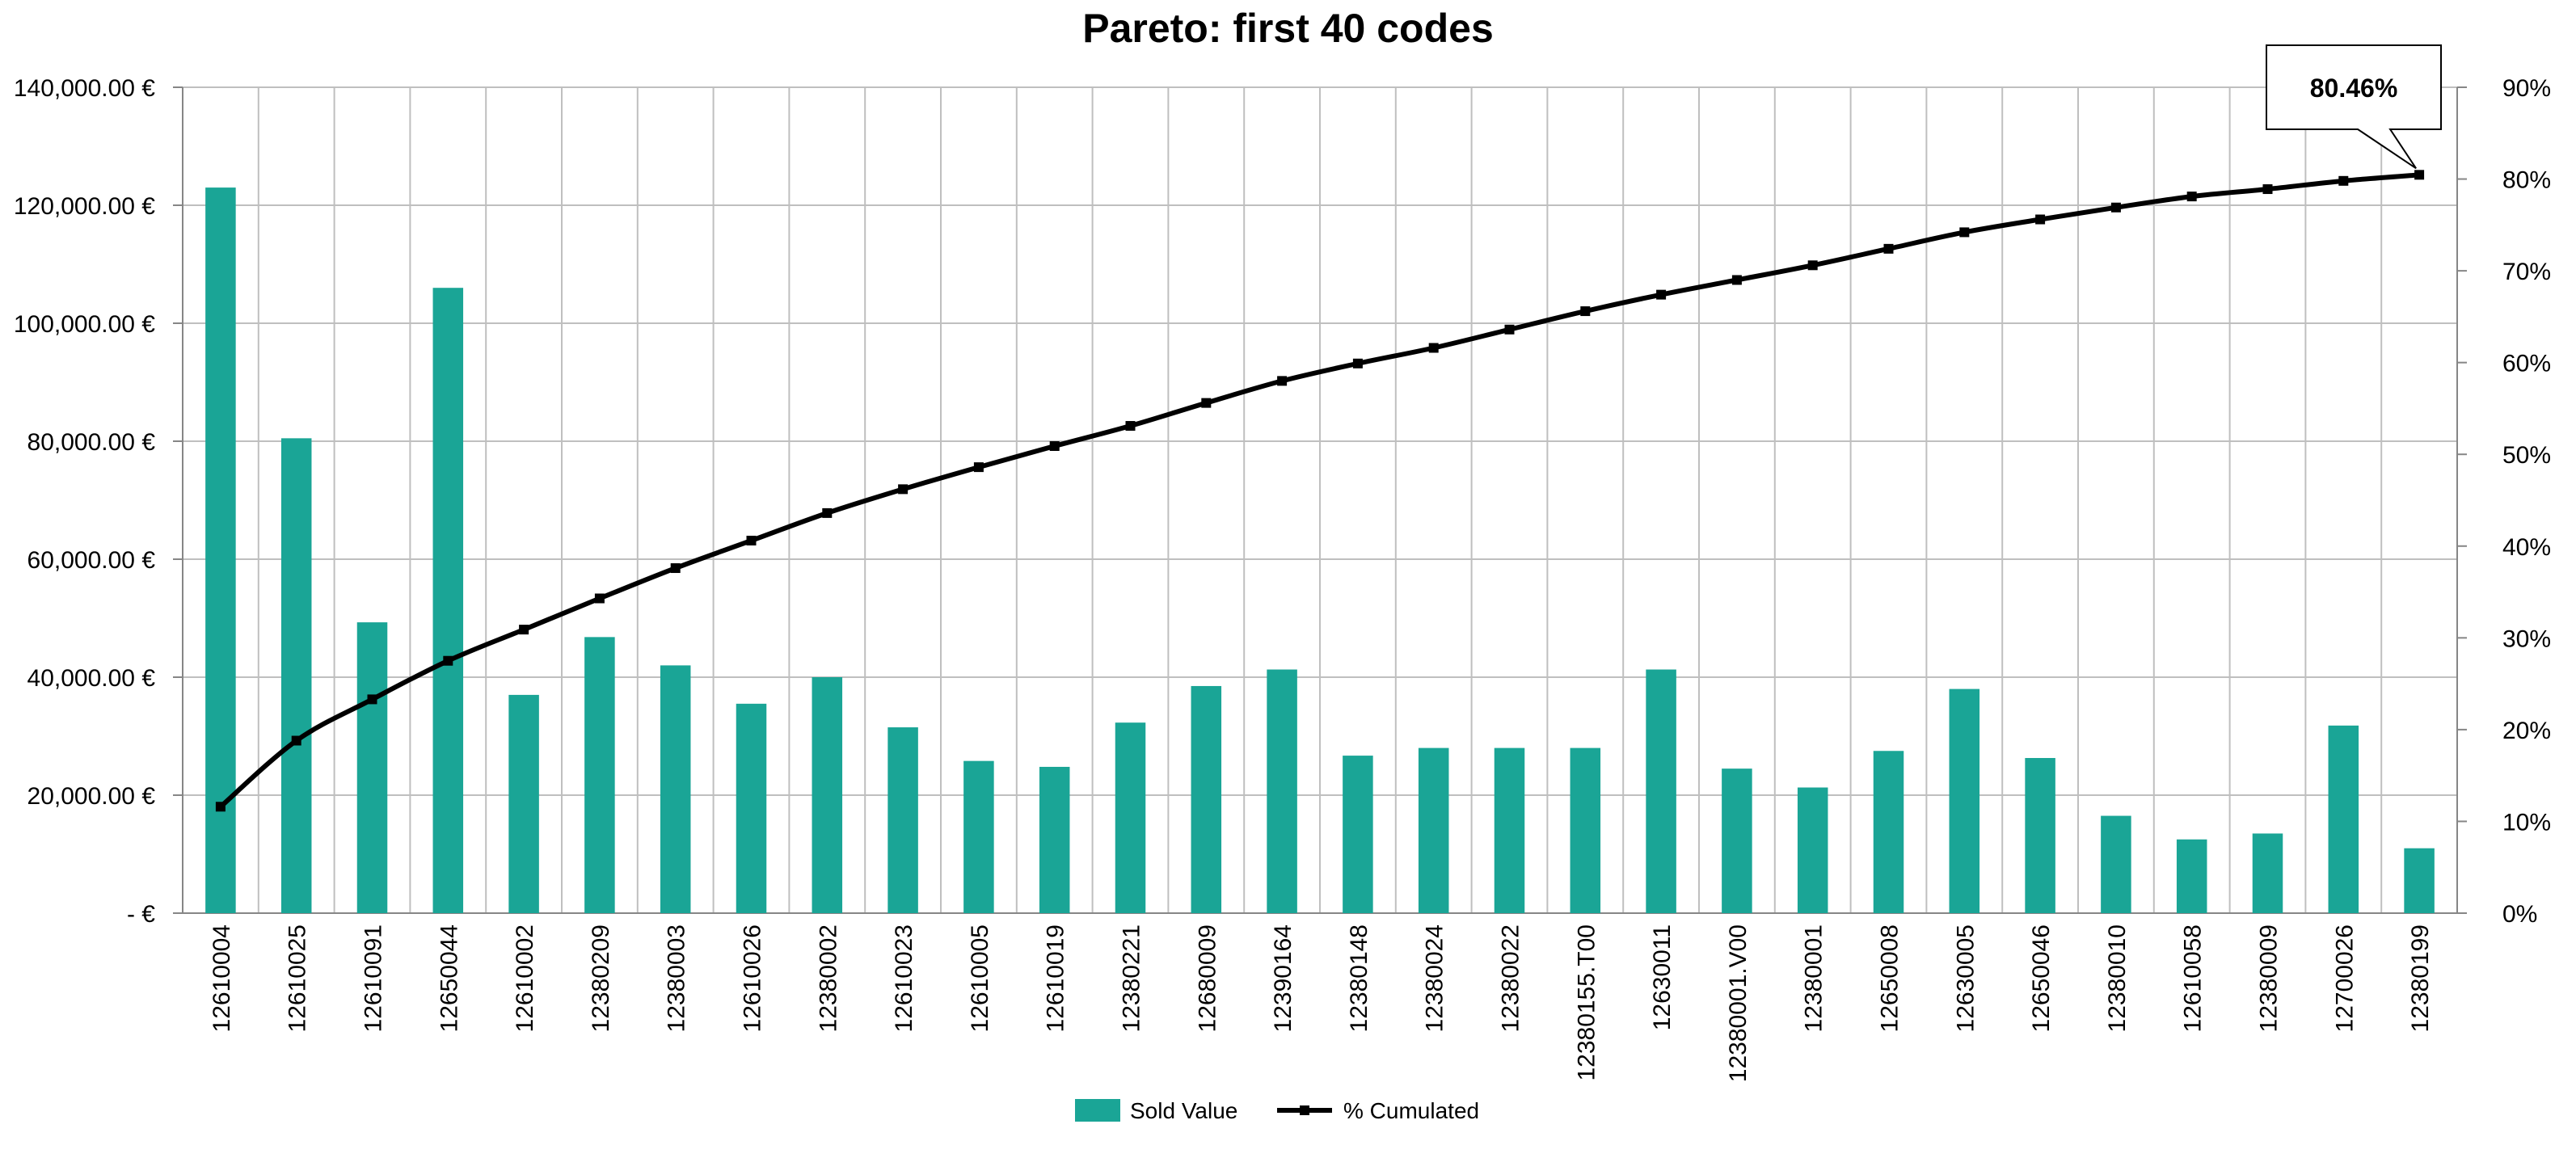  What do you see at coordinates (91, 560) in the screenshot?
I see `left-axis-tick-label: 60,000.00 €` at bounding box center [91, 560].